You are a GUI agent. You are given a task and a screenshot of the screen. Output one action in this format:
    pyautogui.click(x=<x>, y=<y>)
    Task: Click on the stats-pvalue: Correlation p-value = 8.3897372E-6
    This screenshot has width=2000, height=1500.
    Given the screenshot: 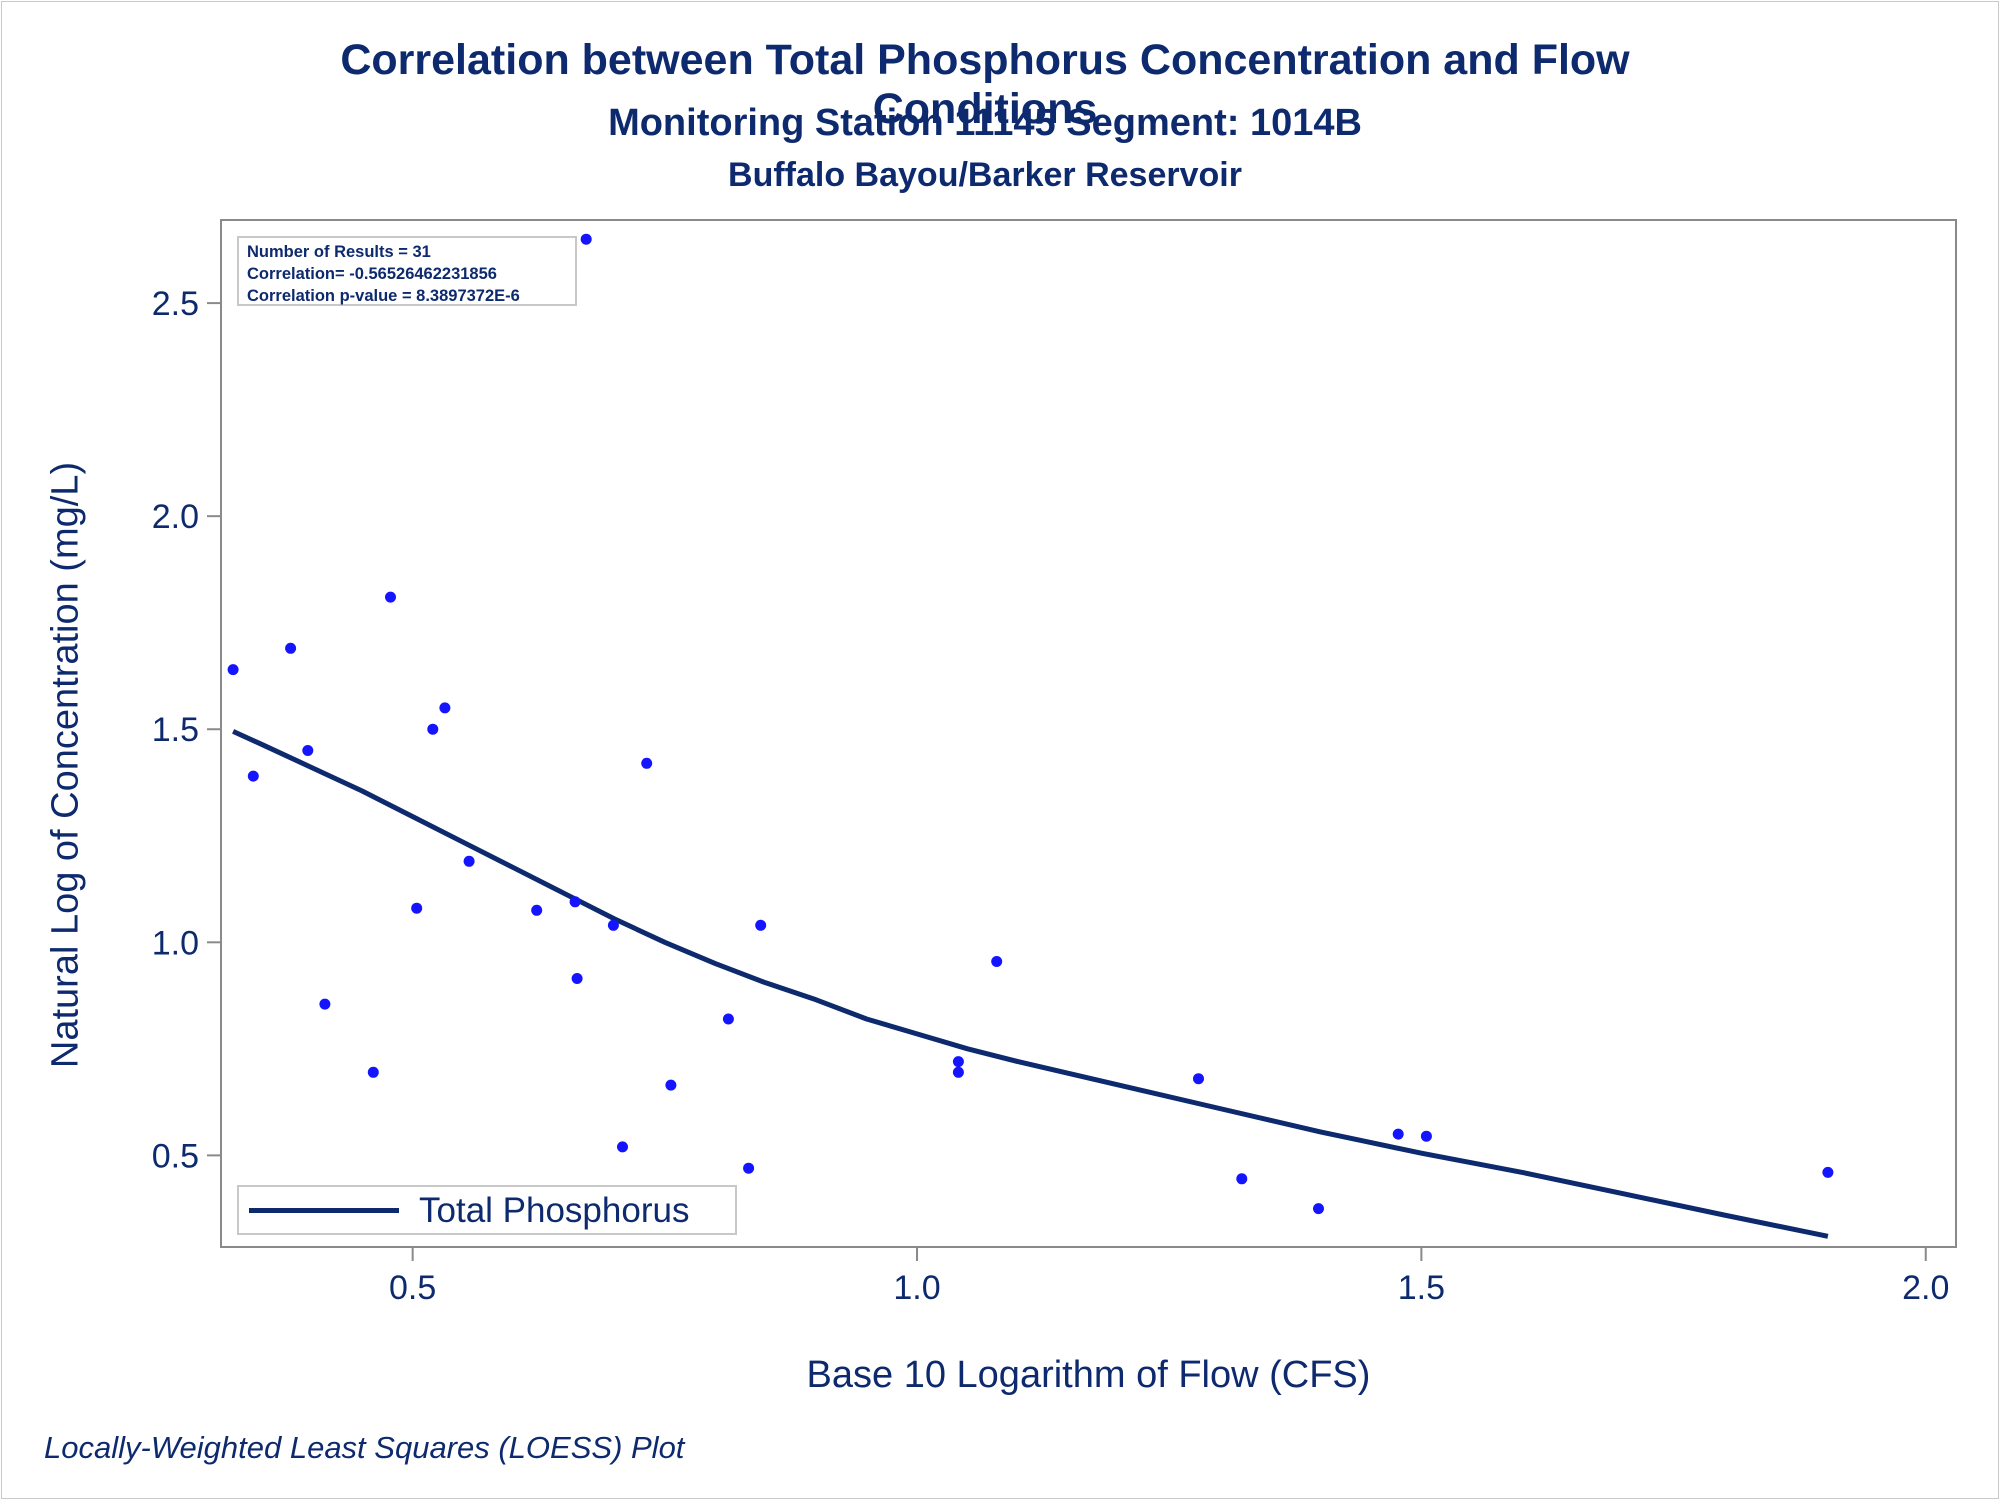 What is the action you would take?
    pyautogui.click(x=383, y=296)
    